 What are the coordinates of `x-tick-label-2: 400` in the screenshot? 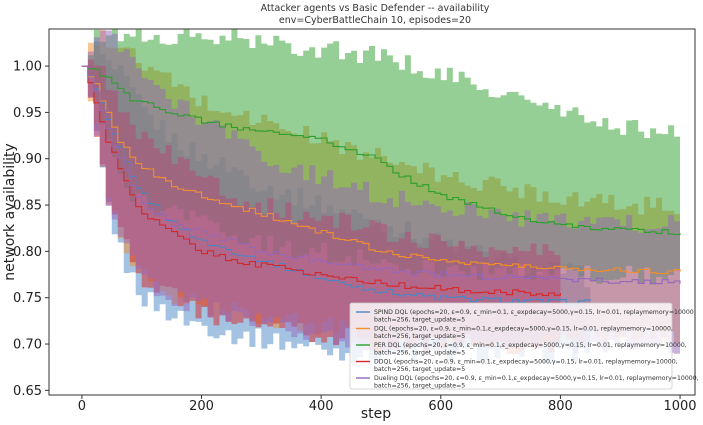 It's located at (321, 406).